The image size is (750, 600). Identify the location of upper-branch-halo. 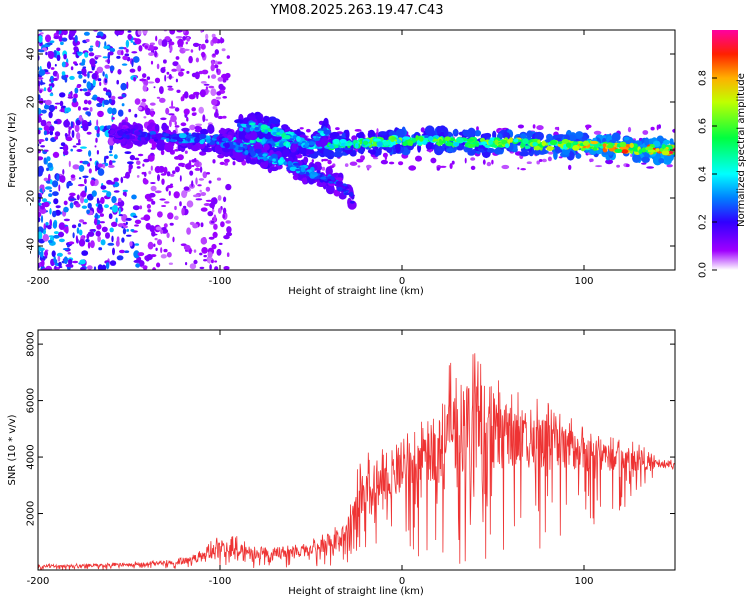
(268, 137).